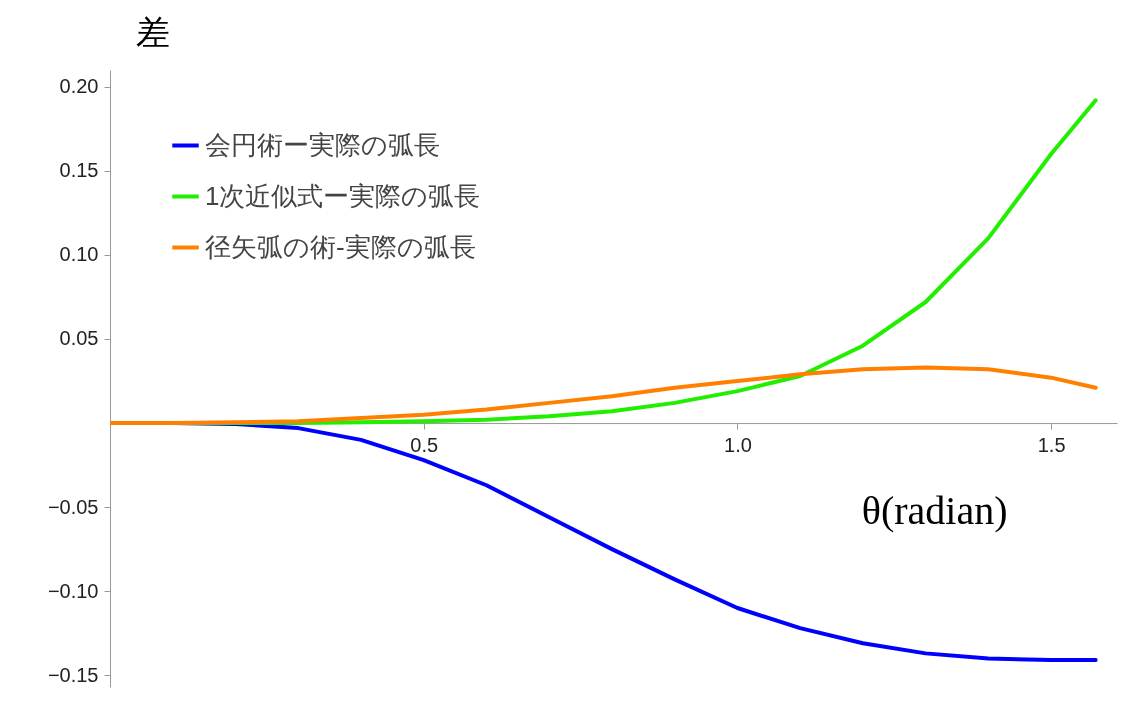  Describe the element at coordinates (604, 395) in the screenshot. I see `line-series` at that location.